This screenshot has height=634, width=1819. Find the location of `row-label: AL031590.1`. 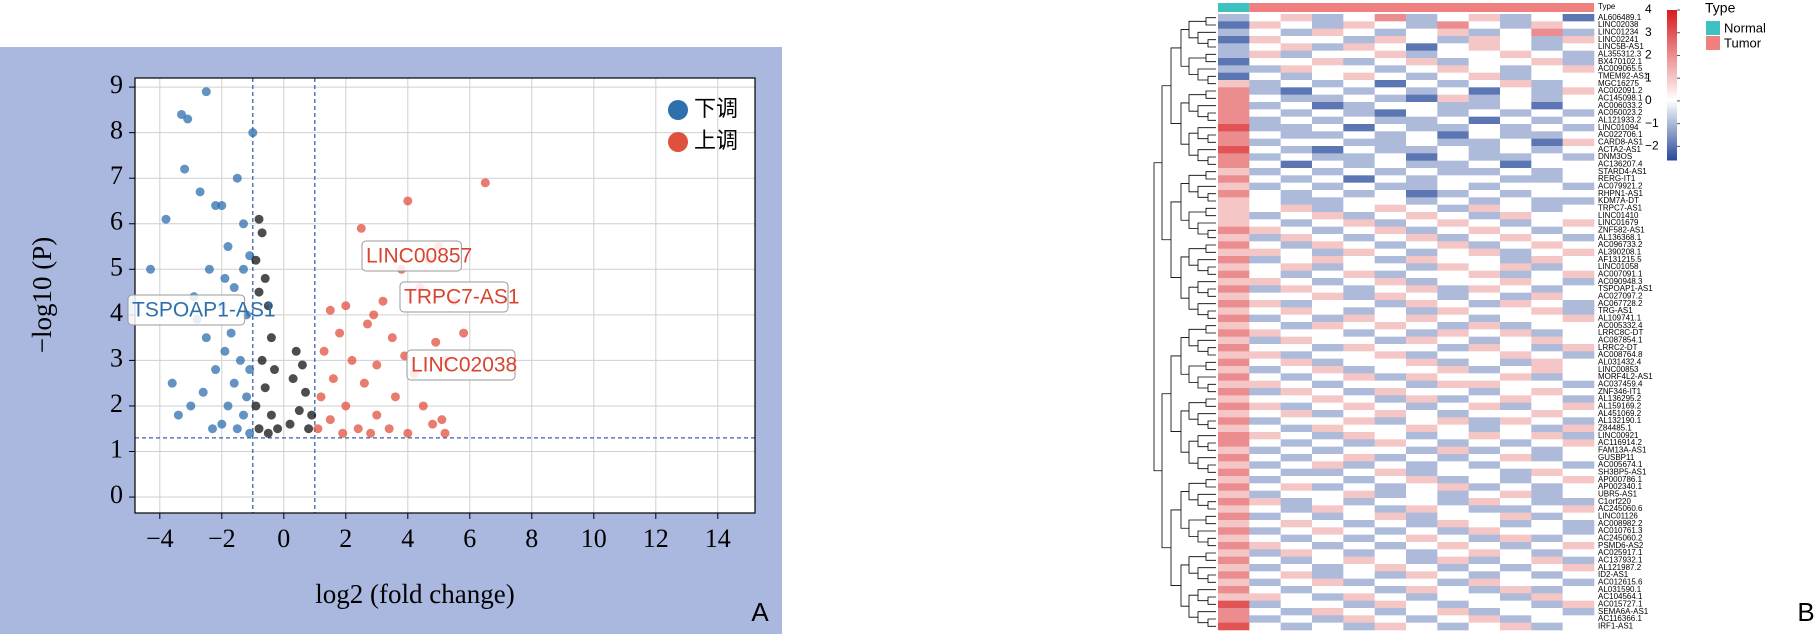

row-label: AL031590.1 is located at coordinates (1620, 589).